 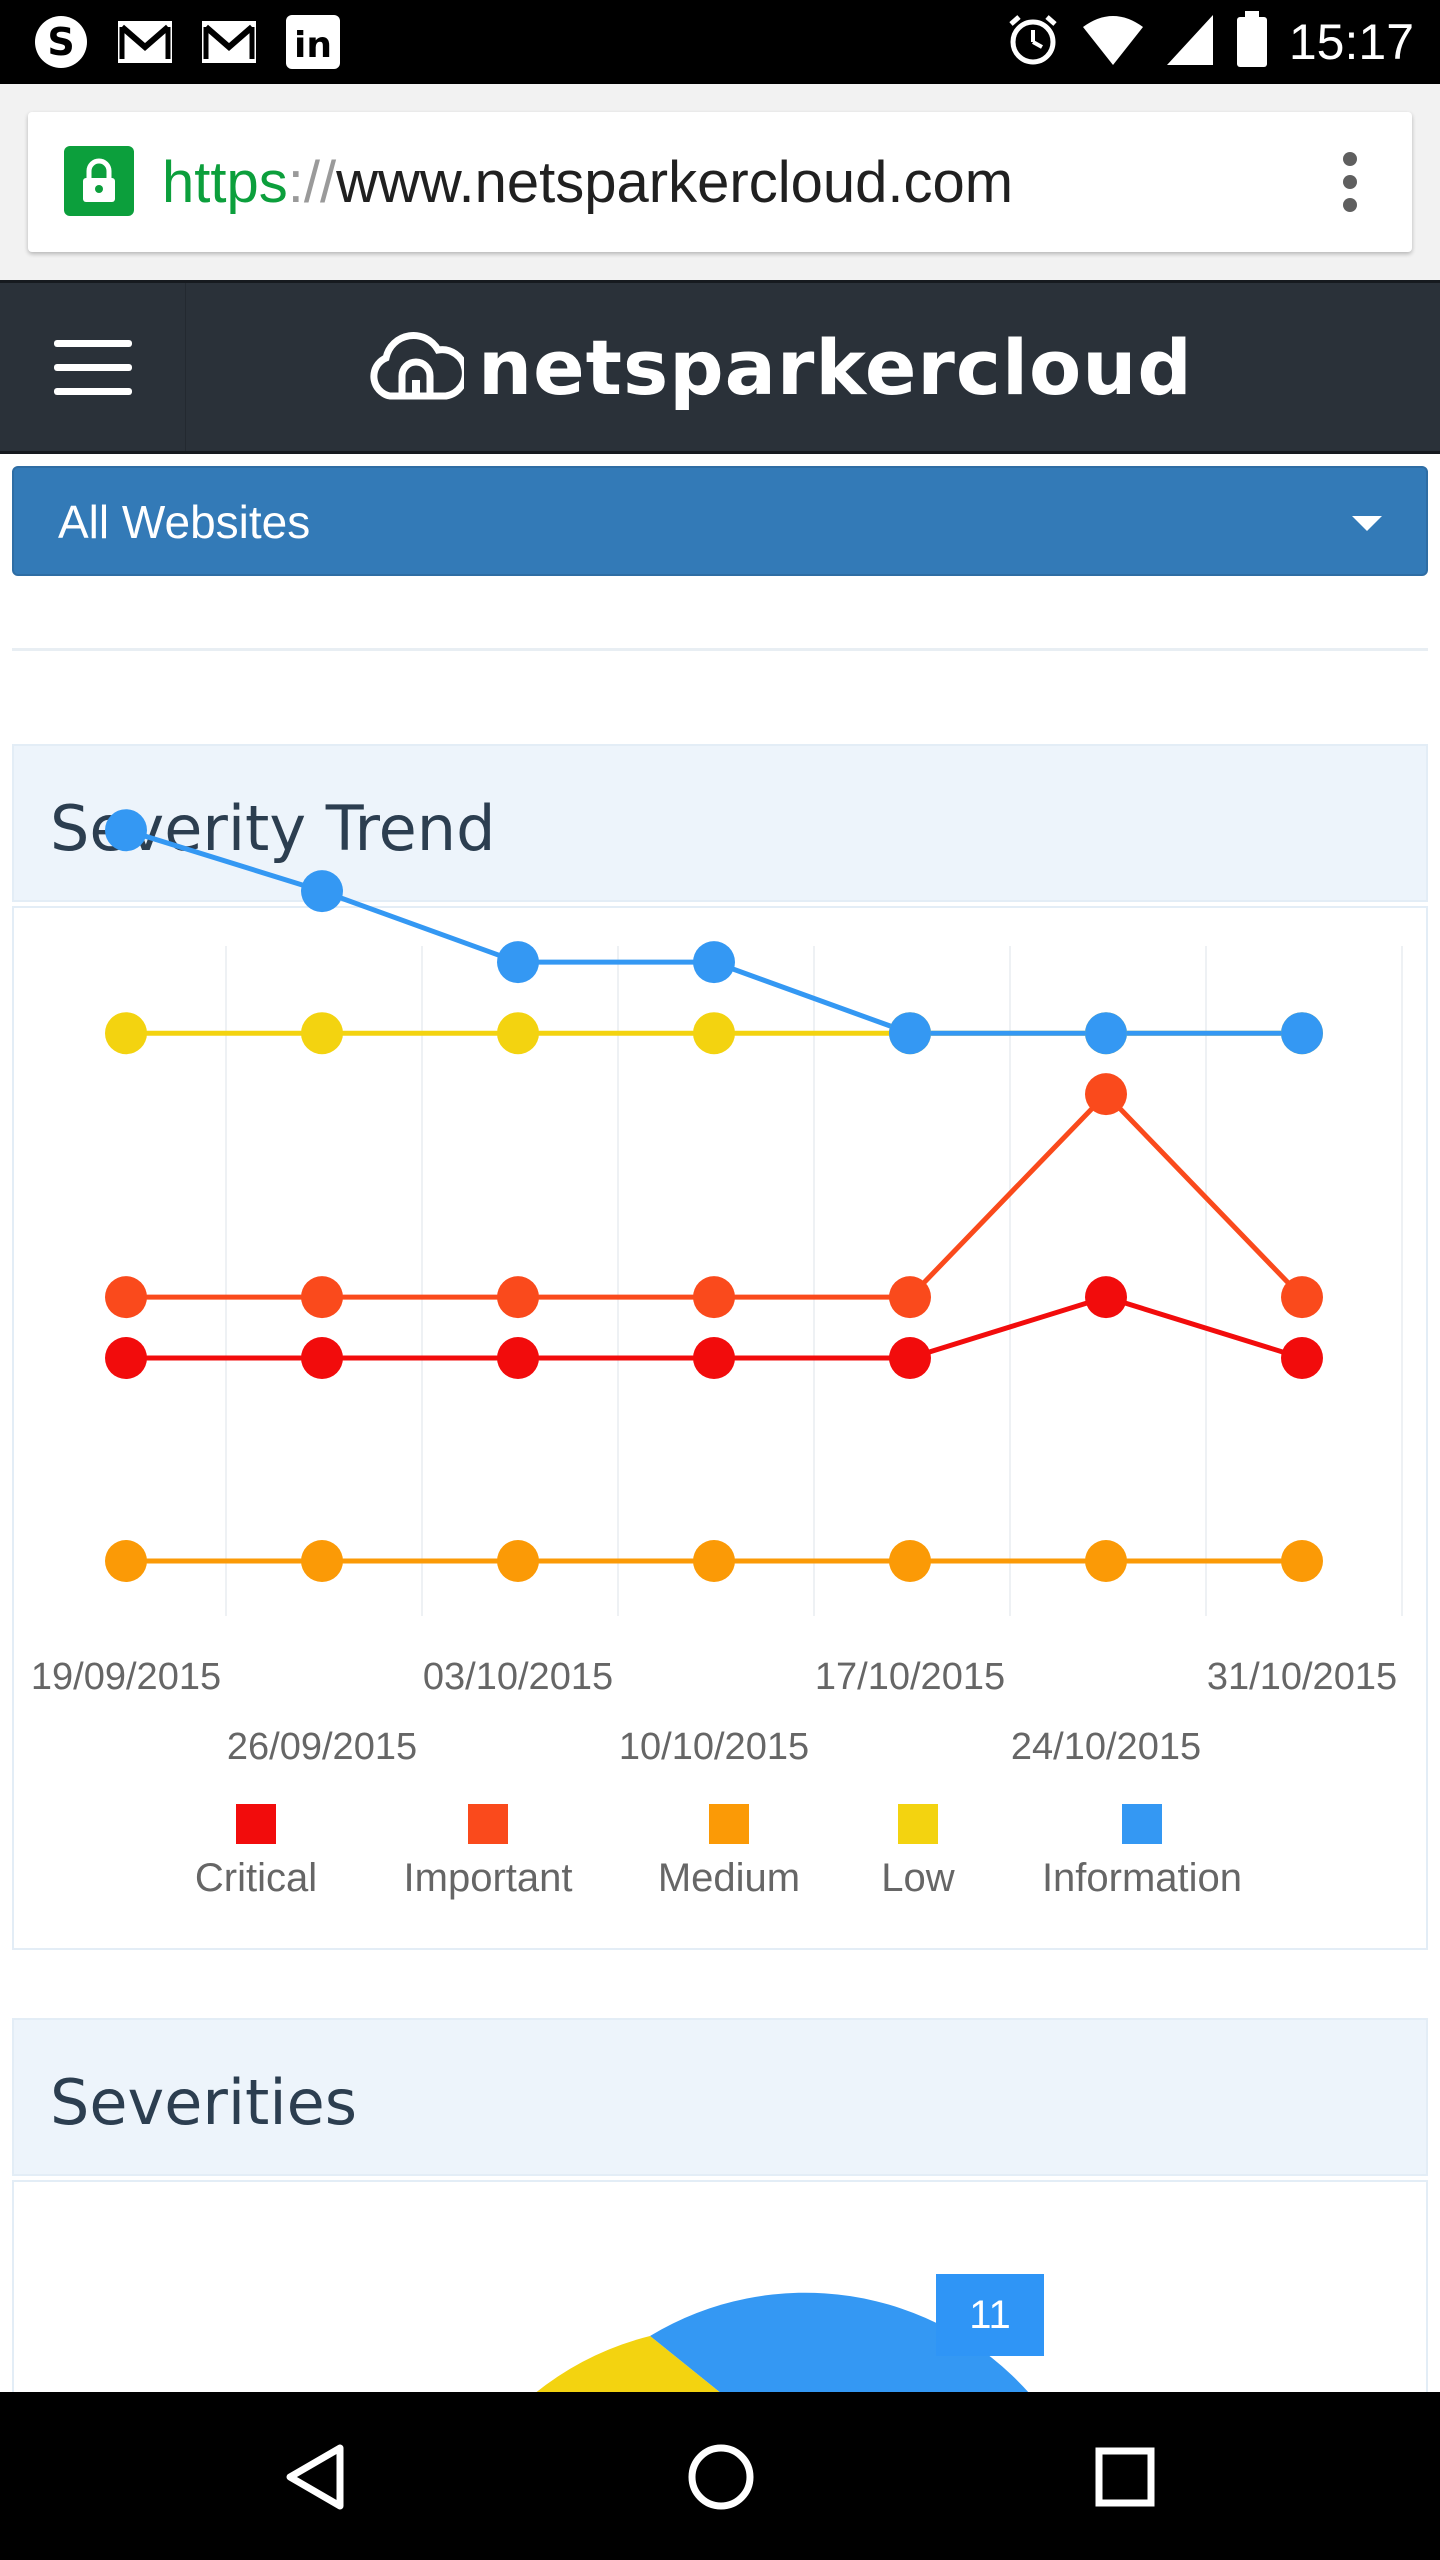 I want to click on severities-pie-chart, so click(x=782, y=2343).